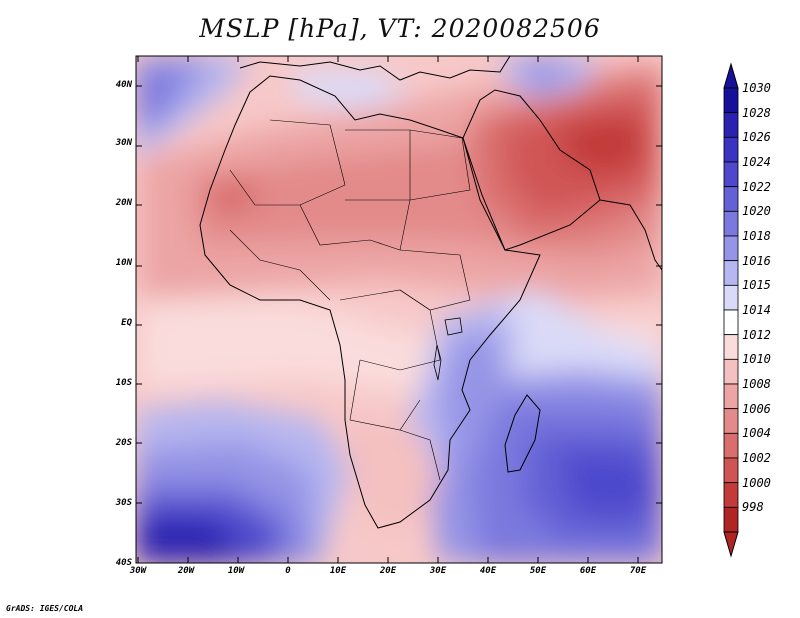  What do you see at coordinates (756, 112) in the screenshot?
I see `colorbar-label: 1028` at bounding box center [756, 112].